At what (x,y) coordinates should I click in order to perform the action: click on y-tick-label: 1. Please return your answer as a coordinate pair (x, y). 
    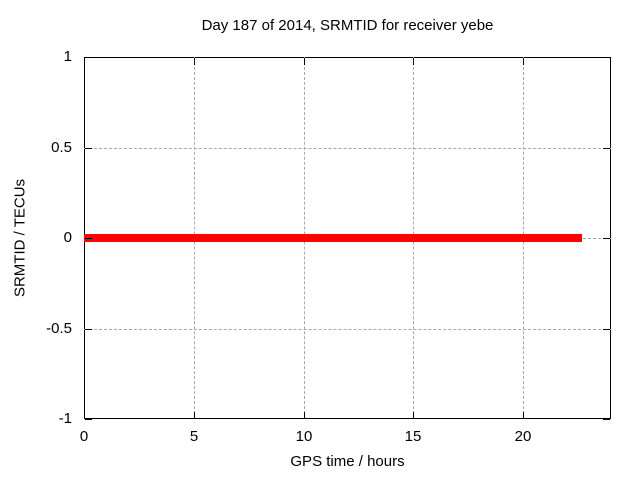
    Looking at the image, I should click on (67, 56).